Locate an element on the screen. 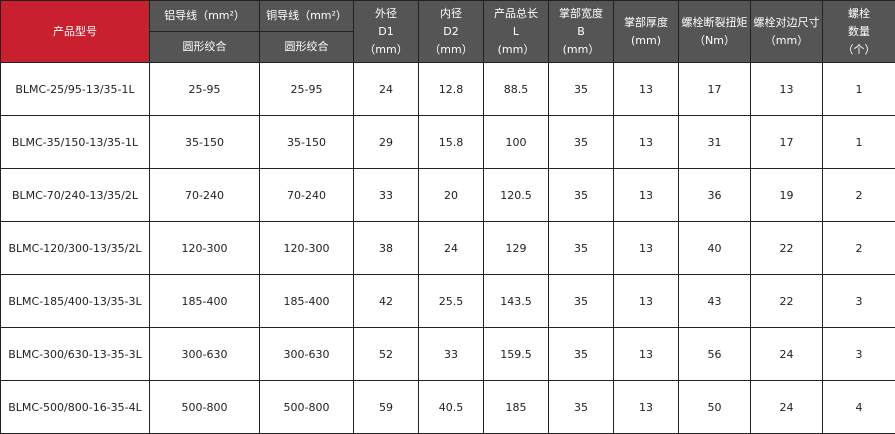  table-cell: 31 is located at coordinates (714, 142).